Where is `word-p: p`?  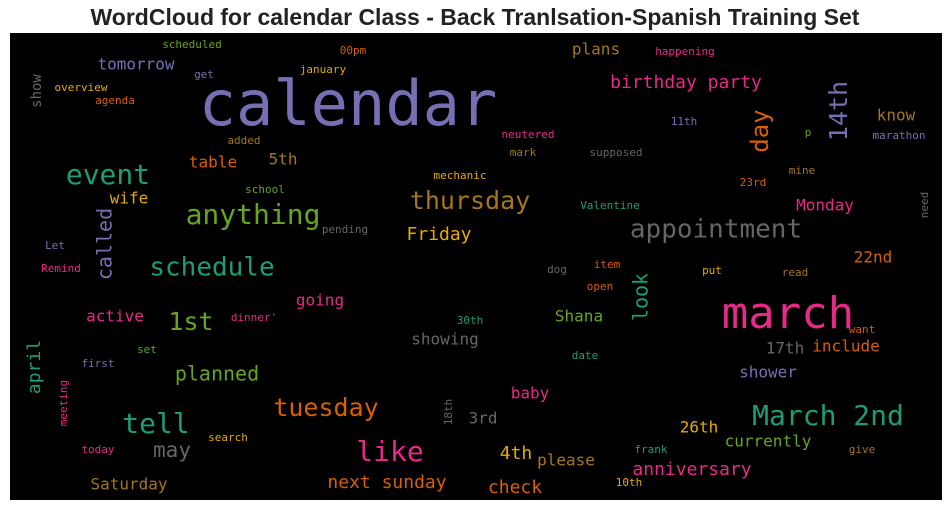 word-p: p is located at coordinates (808, 132).